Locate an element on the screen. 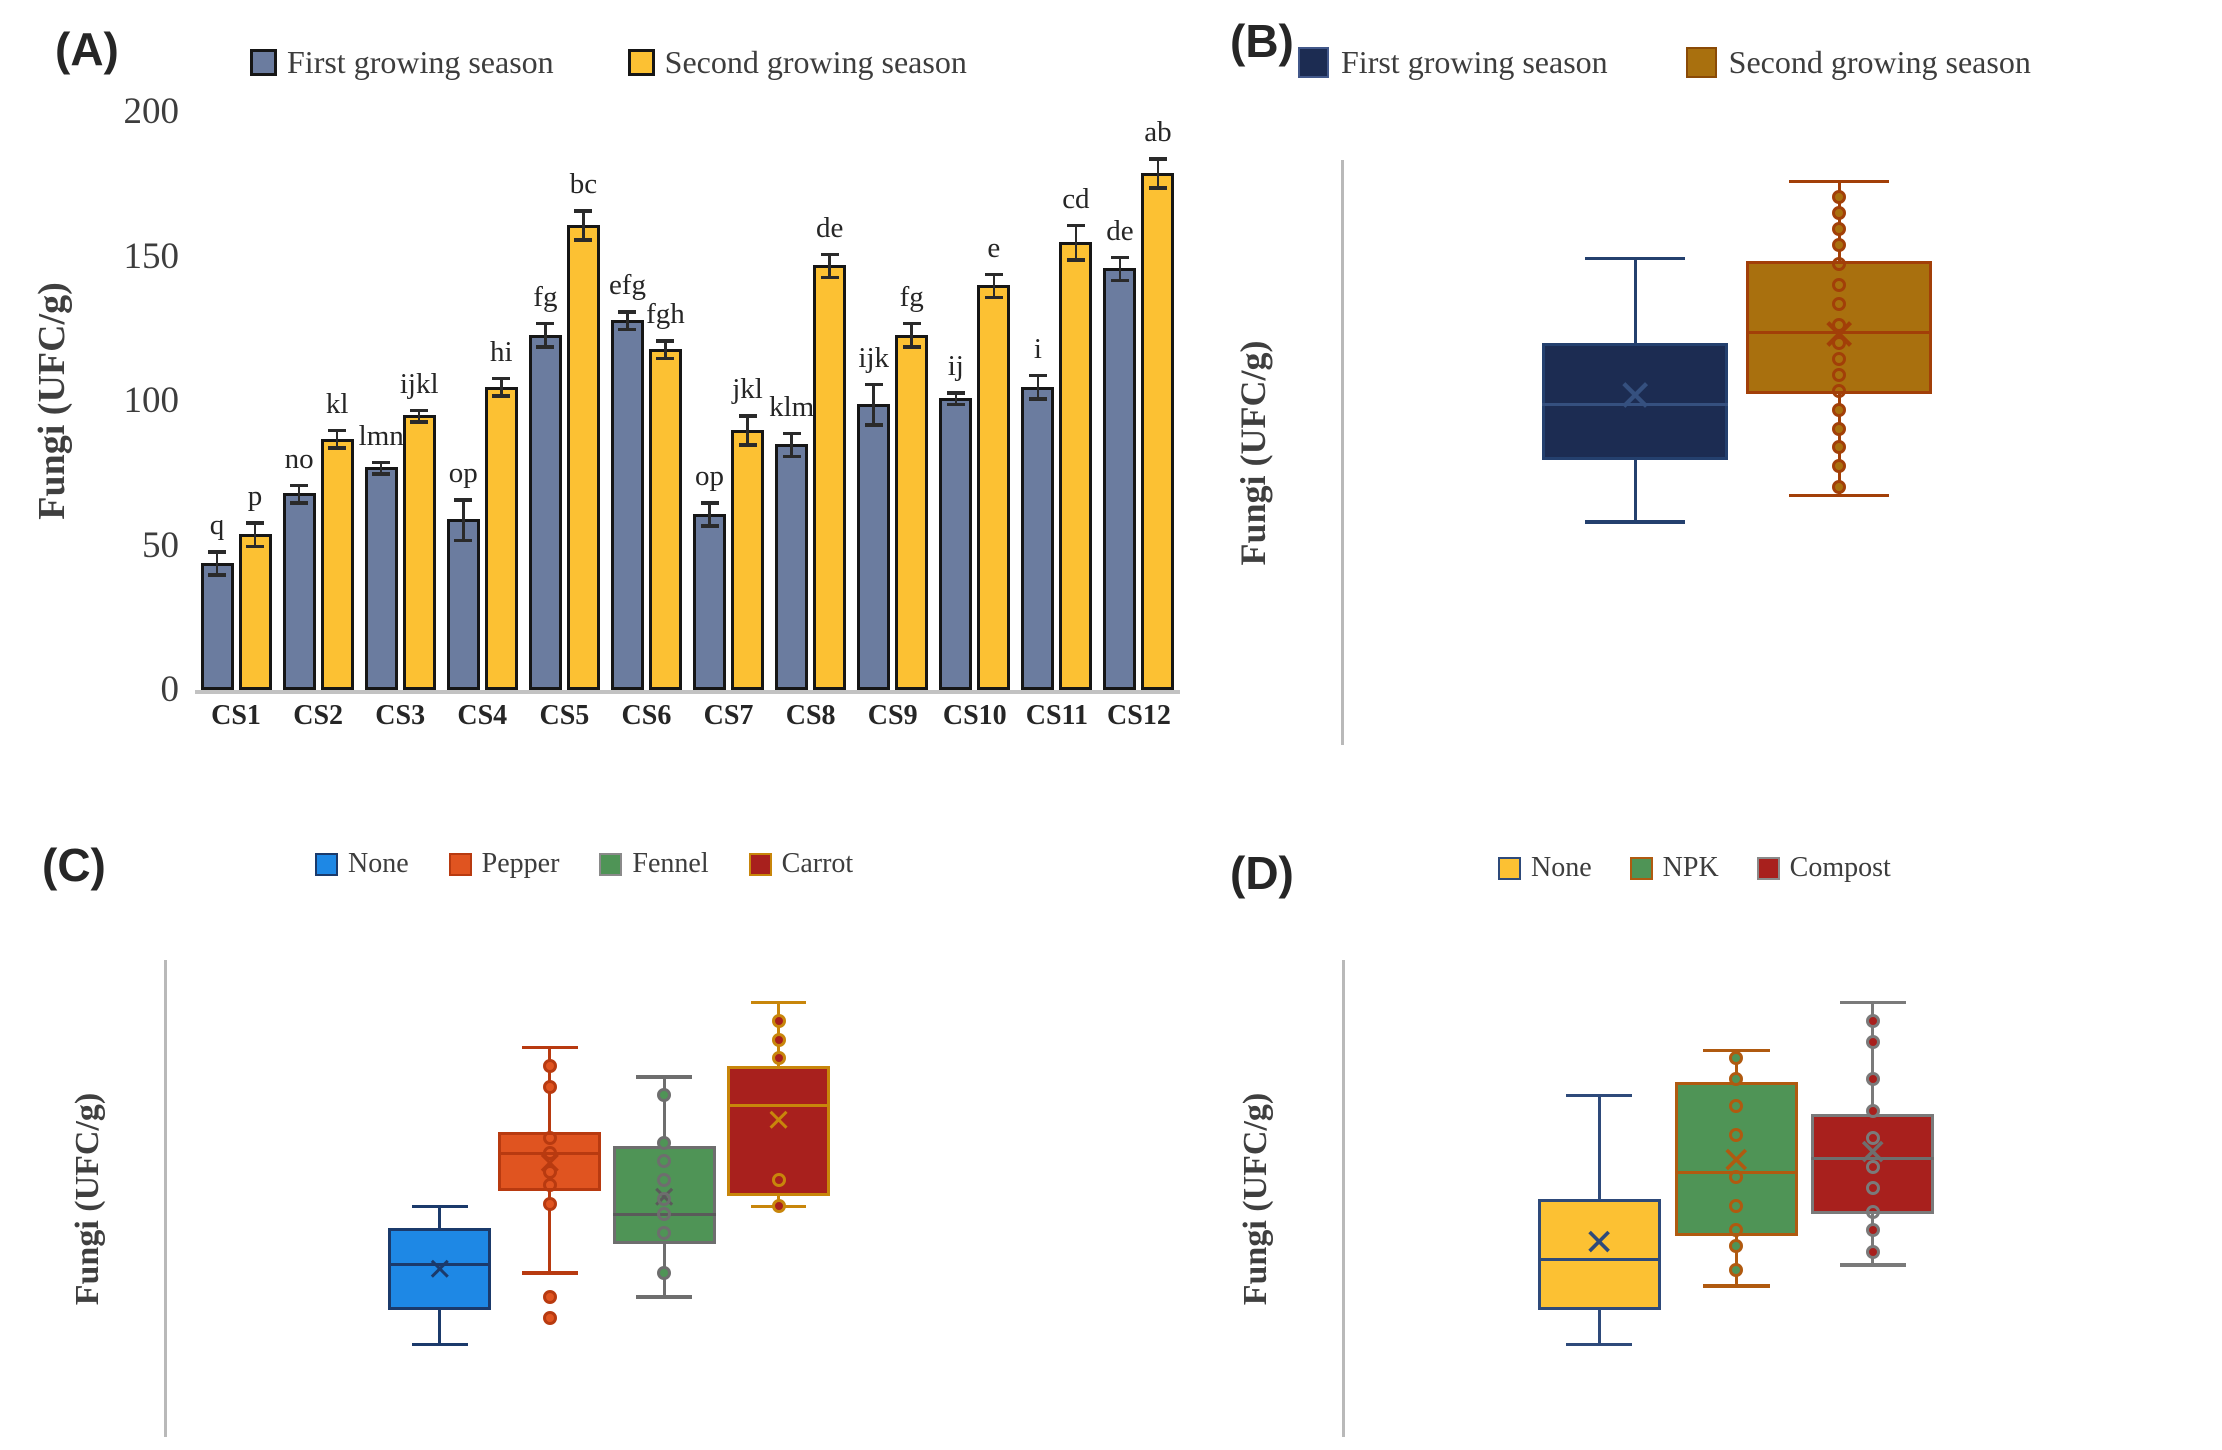  panel-d-legend: None NPK Compost is located at coordinates (1694, 868).